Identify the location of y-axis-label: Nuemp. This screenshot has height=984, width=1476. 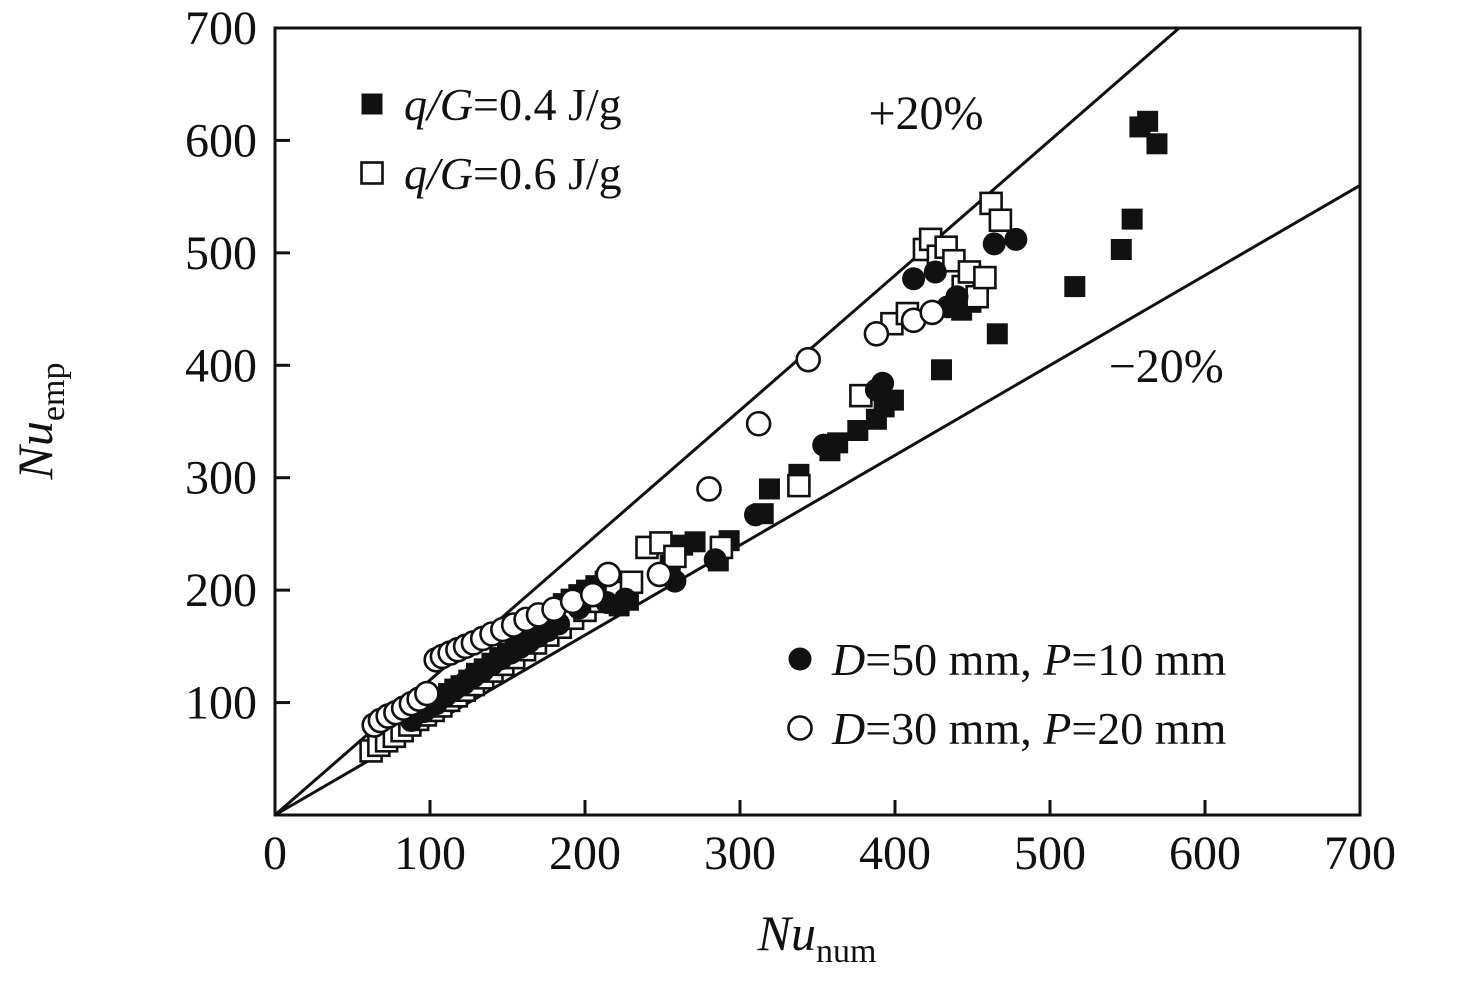
(39, 422).